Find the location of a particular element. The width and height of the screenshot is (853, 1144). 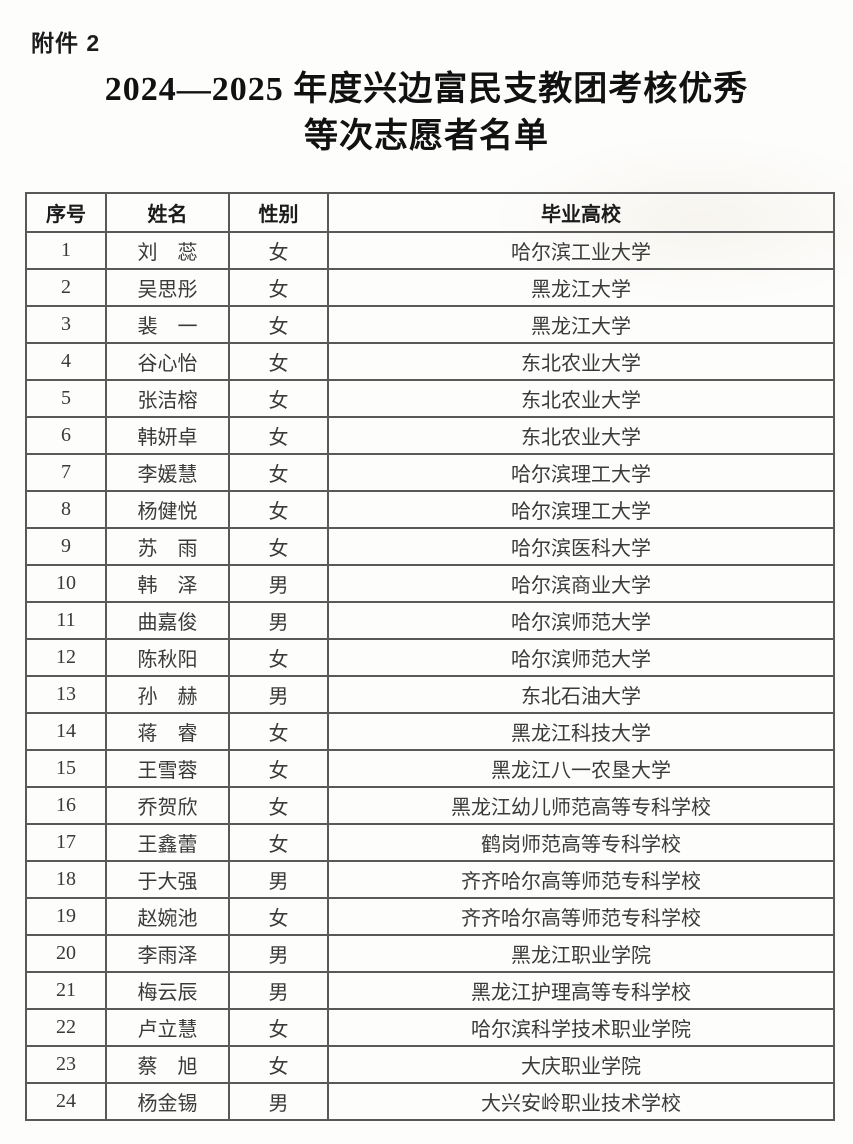

table-row: 22 卢立慧女哈尔滨科学技术职业学院 is located at coordinates (430, 1027).